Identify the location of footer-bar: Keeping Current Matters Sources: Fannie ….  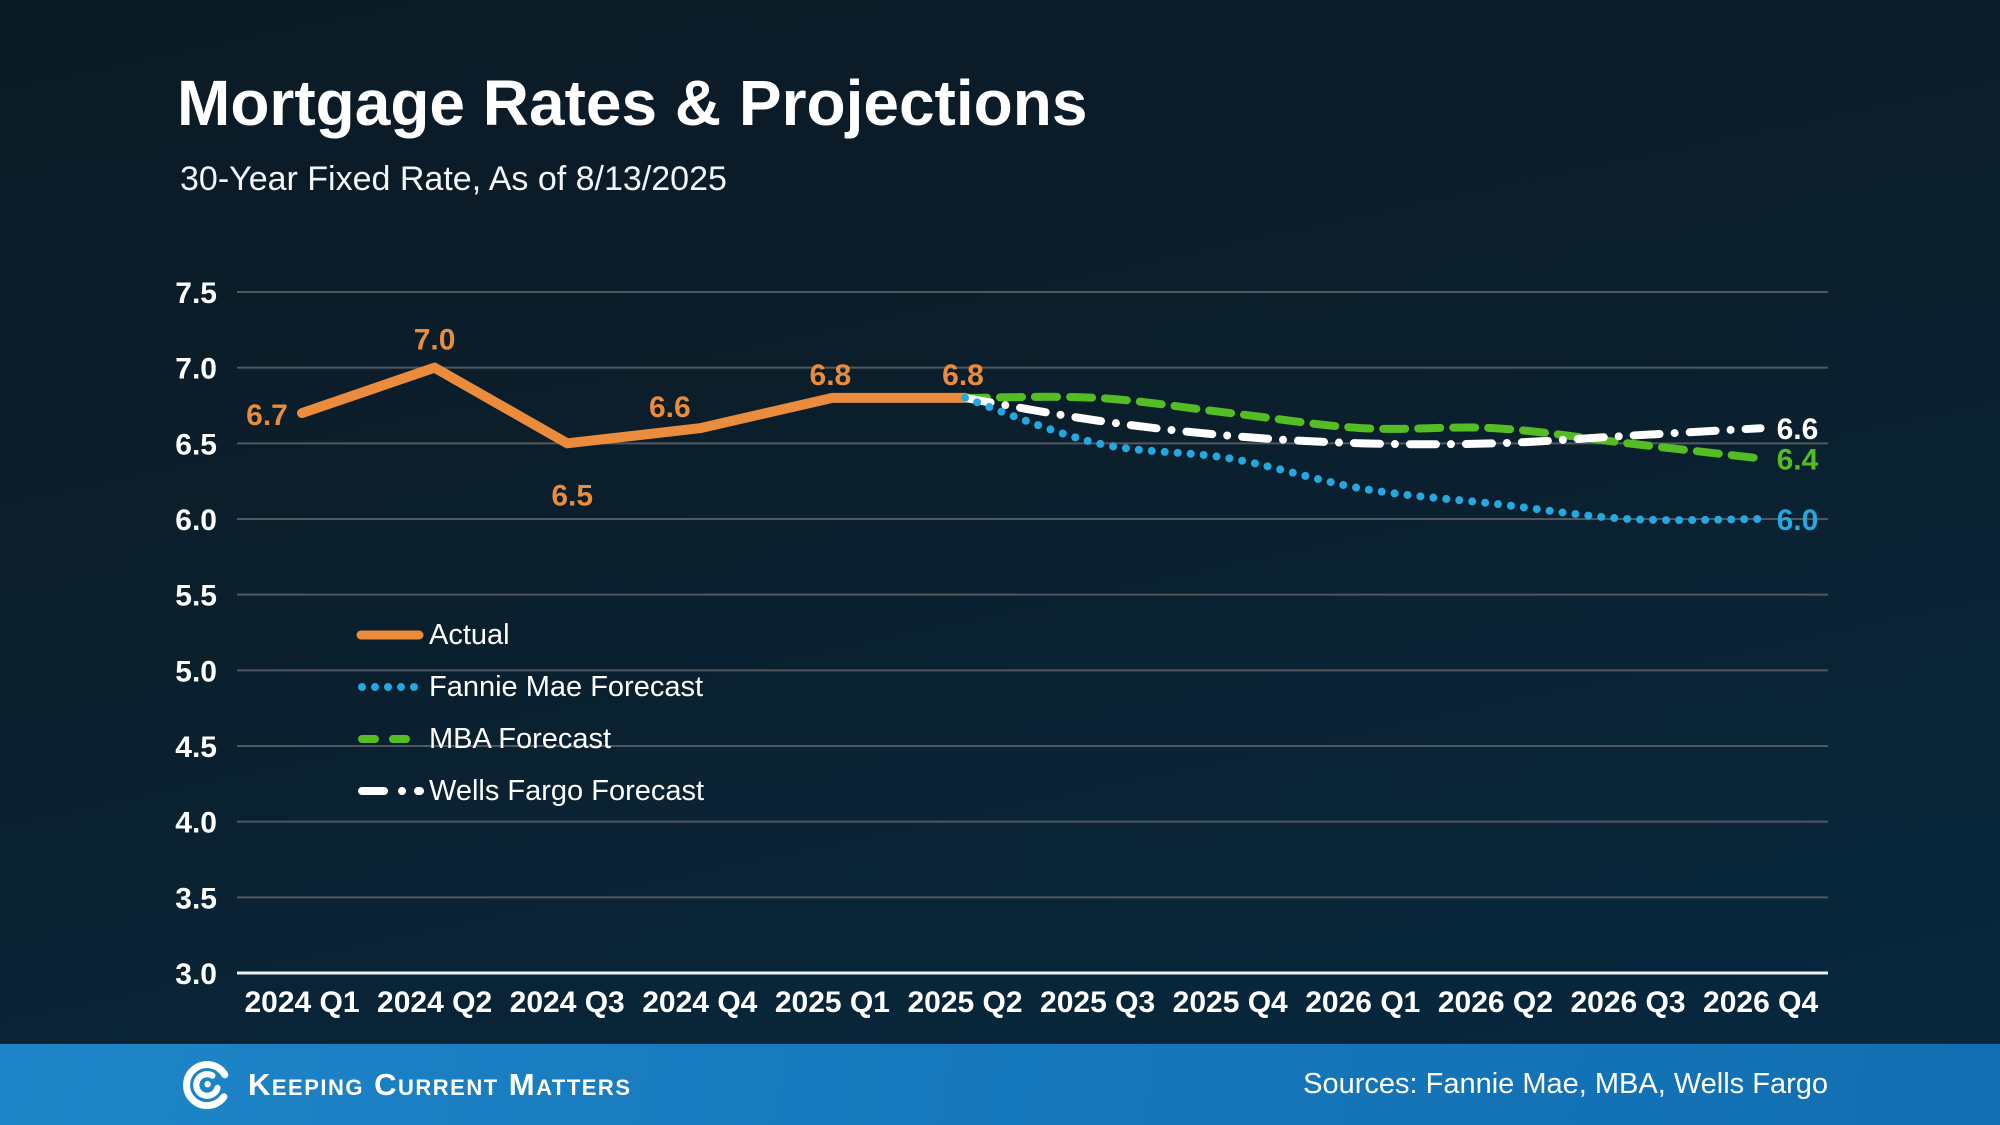
(1000, 1084).